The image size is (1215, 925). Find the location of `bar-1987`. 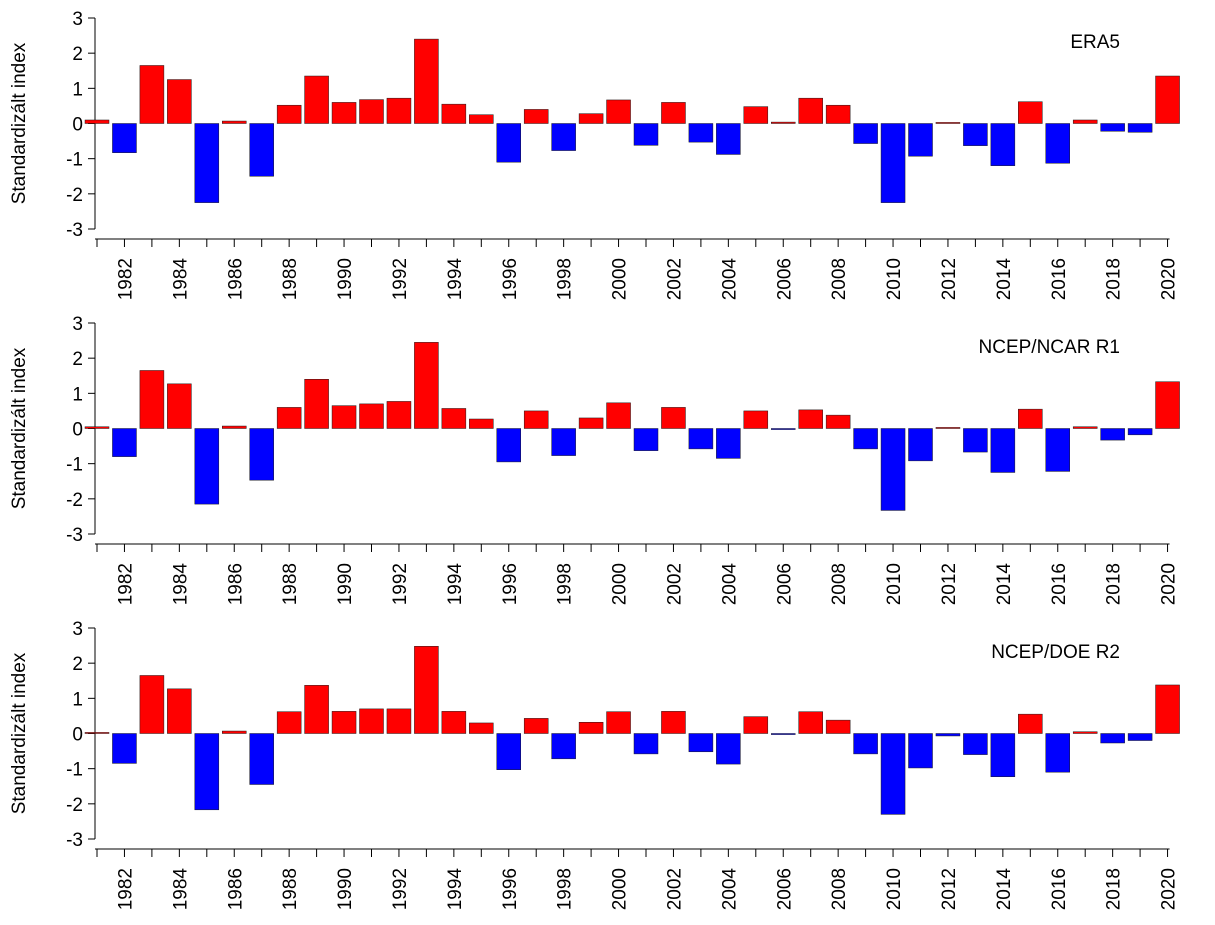

bar-1987 is located at coordinates (261, 454).